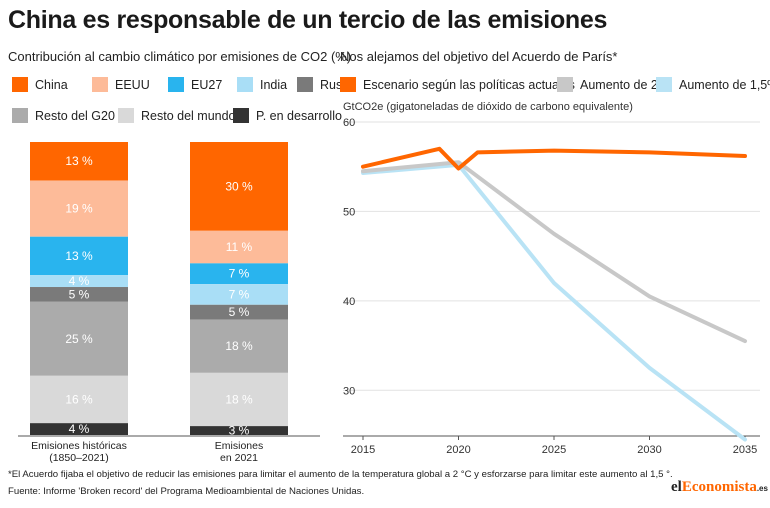  I want to click on legend-item-p-en-desarrollo: P. en desarrollo, so click(287, 115).